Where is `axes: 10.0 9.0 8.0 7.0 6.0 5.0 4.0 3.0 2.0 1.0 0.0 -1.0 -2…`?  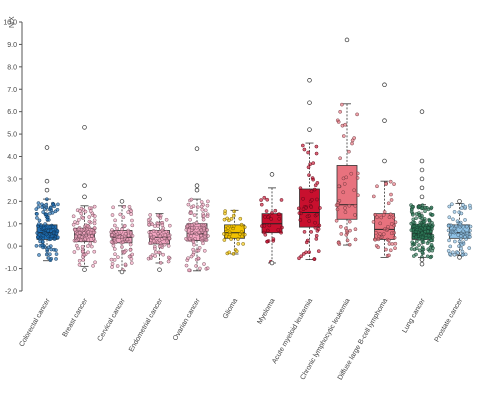
axes: 10.0 9.0 8.0 7.0 6.0 5.0 4.0 3.0 2.0 1.0 0.0 -1.0 -2… is located at coordinates (13, 158).